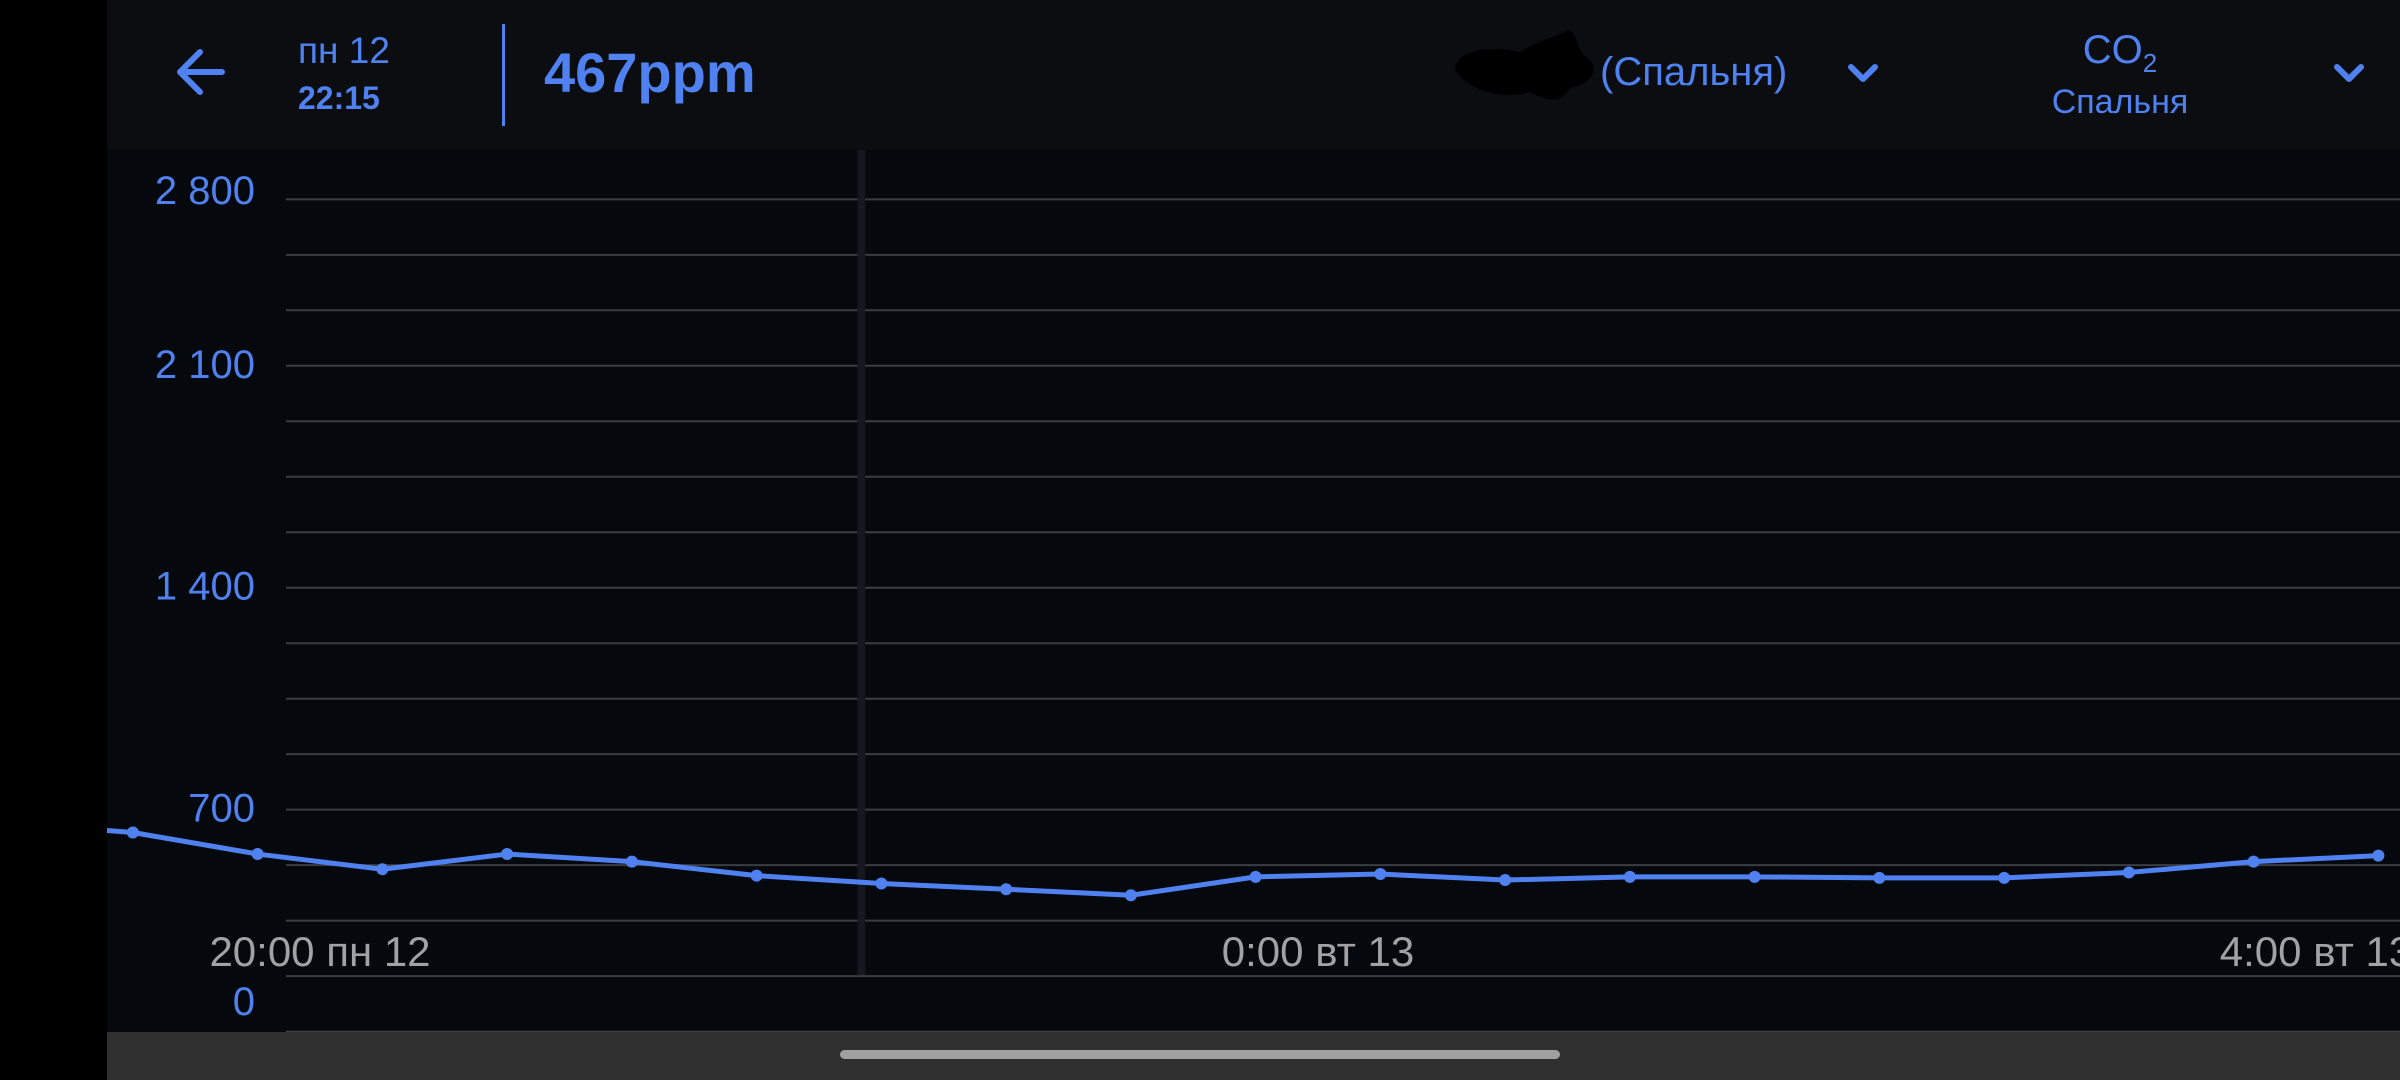 This screenshot has height=1080, width=2400. Describe the element at coordinates (202, 72) in the screenshot. I see `arrow-left-icon` at that location.